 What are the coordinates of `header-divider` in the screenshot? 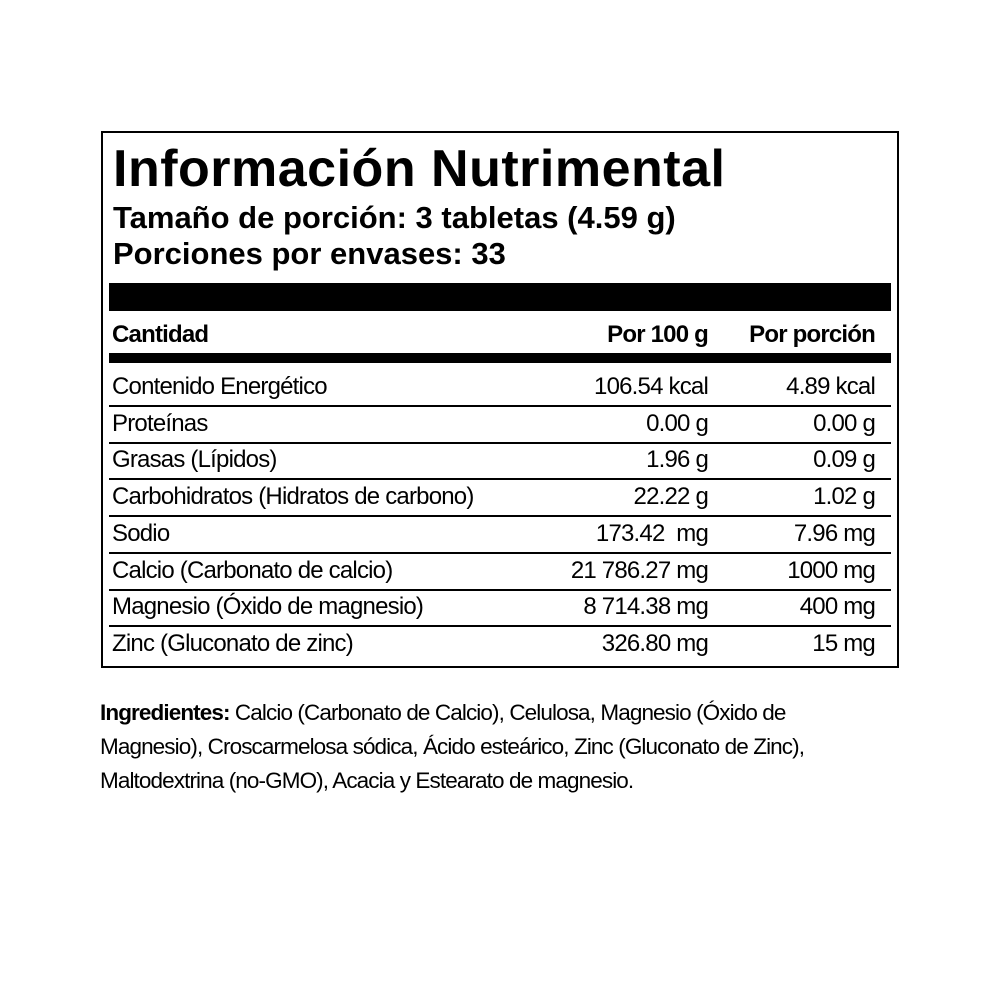 It's located at (500, 358).